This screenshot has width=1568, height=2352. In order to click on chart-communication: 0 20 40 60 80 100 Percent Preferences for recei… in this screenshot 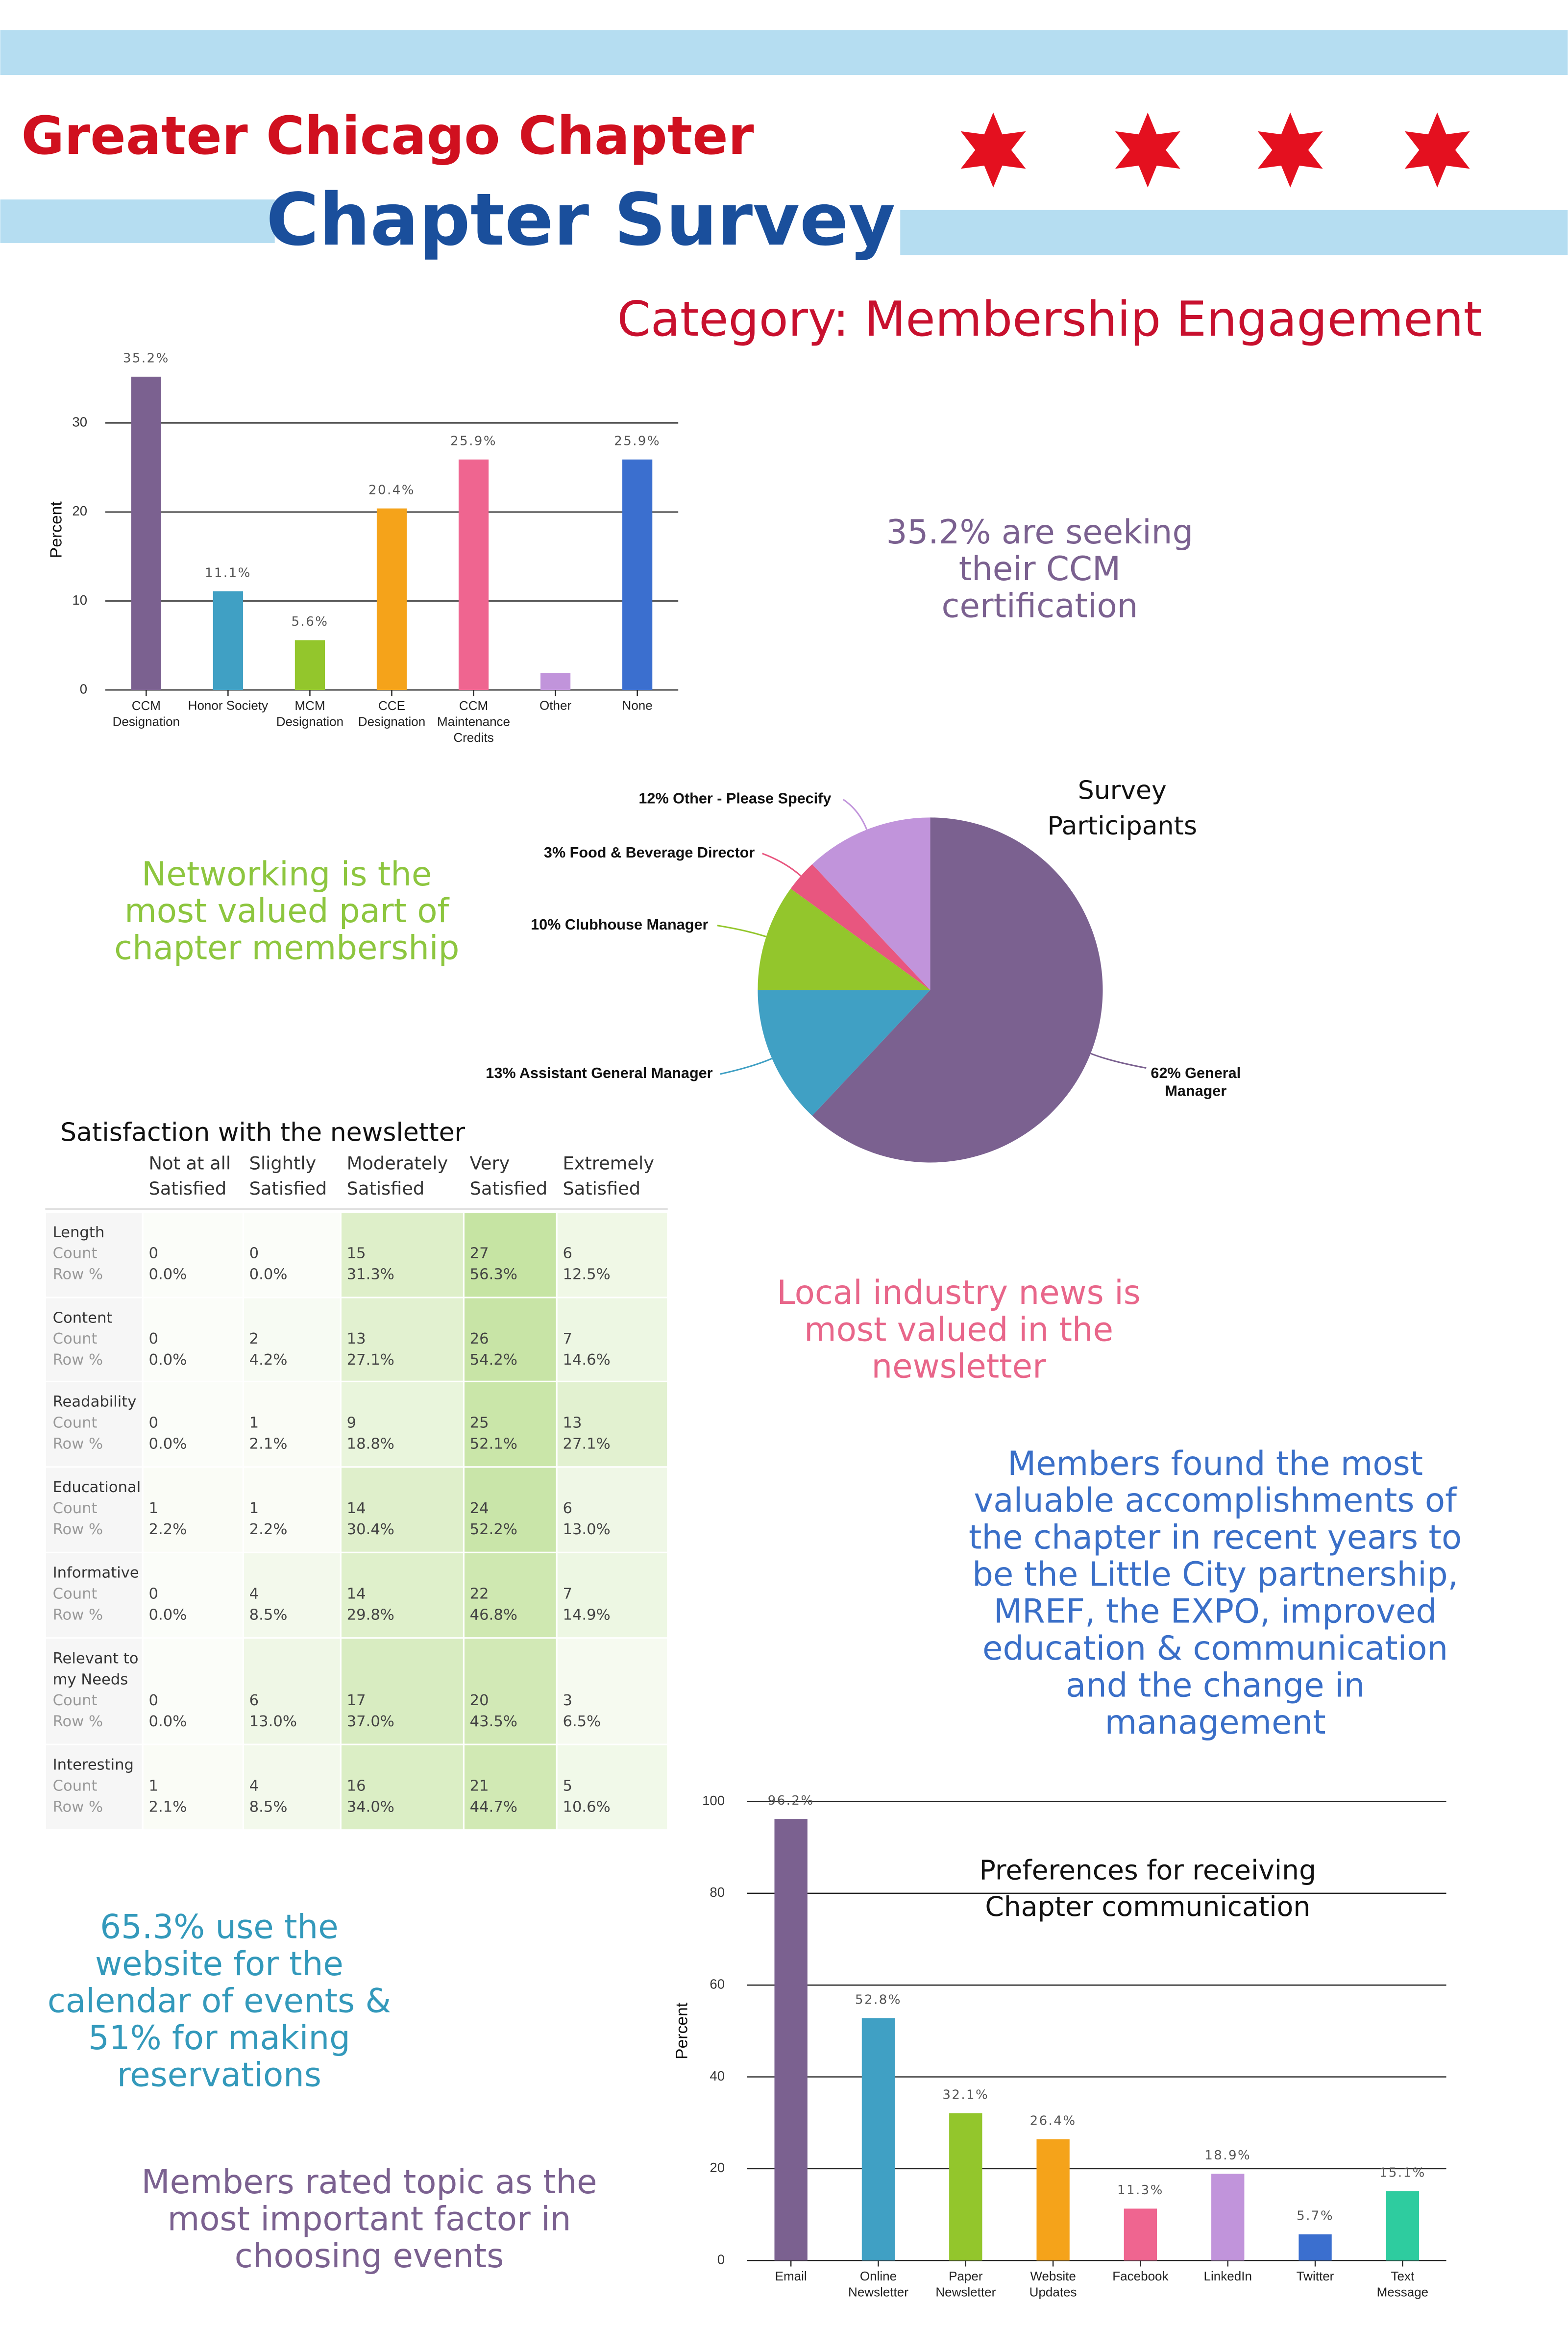, I will do `click(1059, 2047)`.